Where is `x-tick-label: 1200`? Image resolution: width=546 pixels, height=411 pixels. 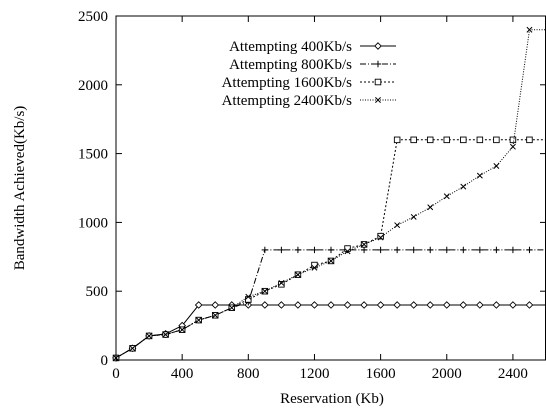 x-tick-label: 1200 is located at coordinates (314, 374).